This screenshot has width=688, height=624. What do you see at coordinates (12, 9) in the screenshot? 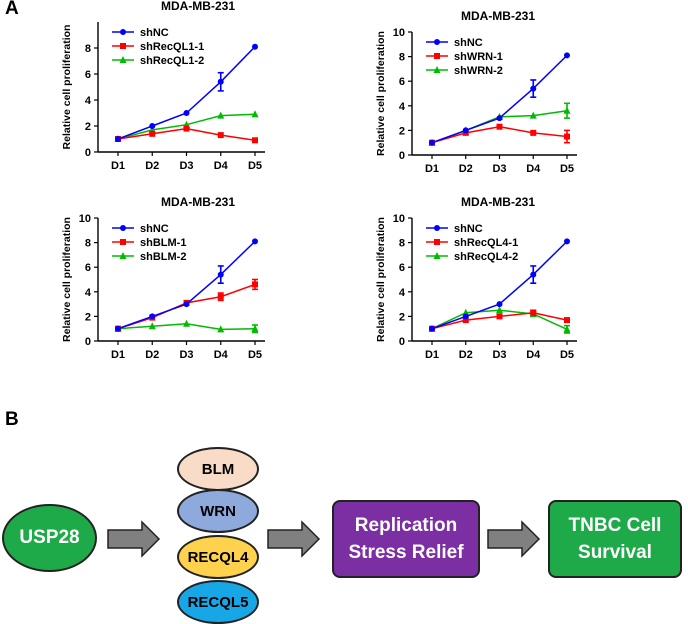
I see `panel-label-a: A` at bounding box center [12, 9].